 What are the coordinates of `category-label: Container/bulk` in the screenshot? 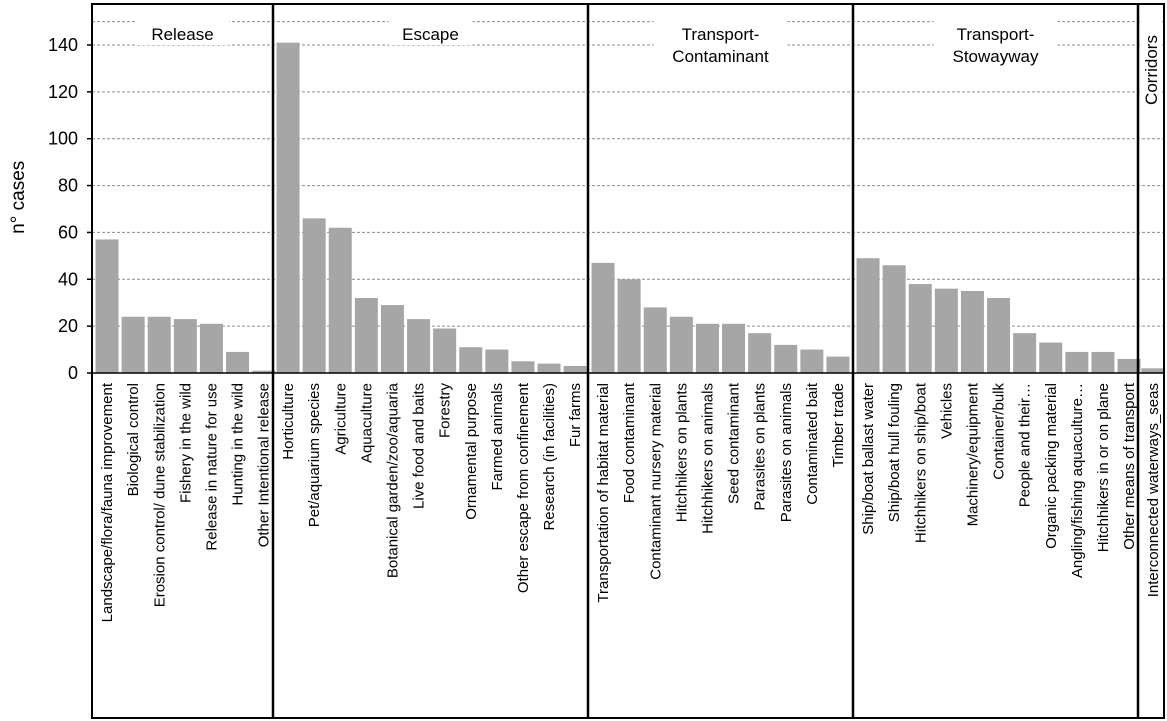 It's located at (999, 431).